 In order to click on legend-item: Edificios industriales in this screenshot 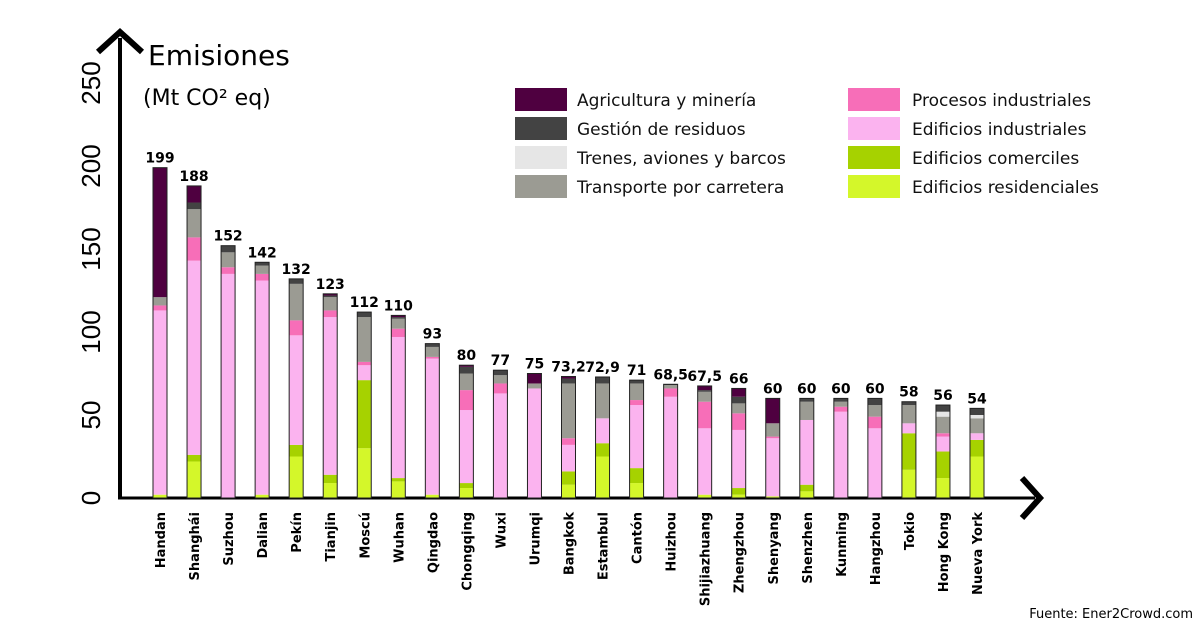, I will do `click(967, 128)`.